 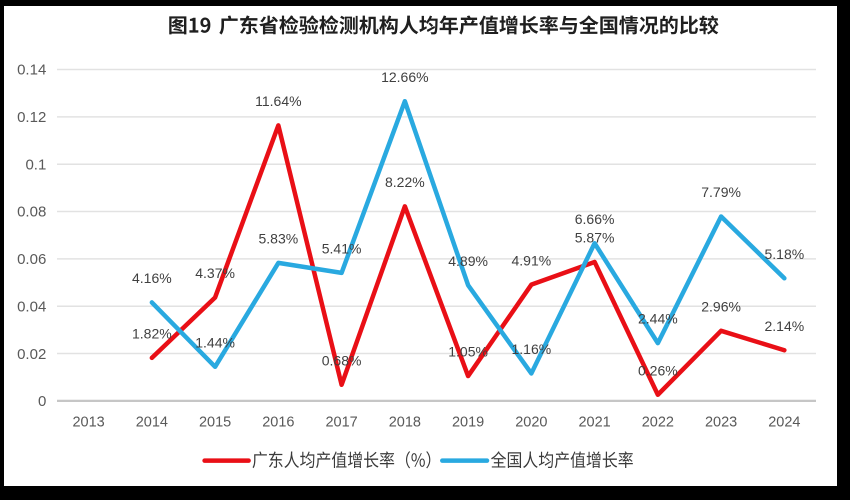 What do you see at coordinates (342, 248) in the screenshot?
I see `svg-text: 5.41%` at bounding box center [342, 248].